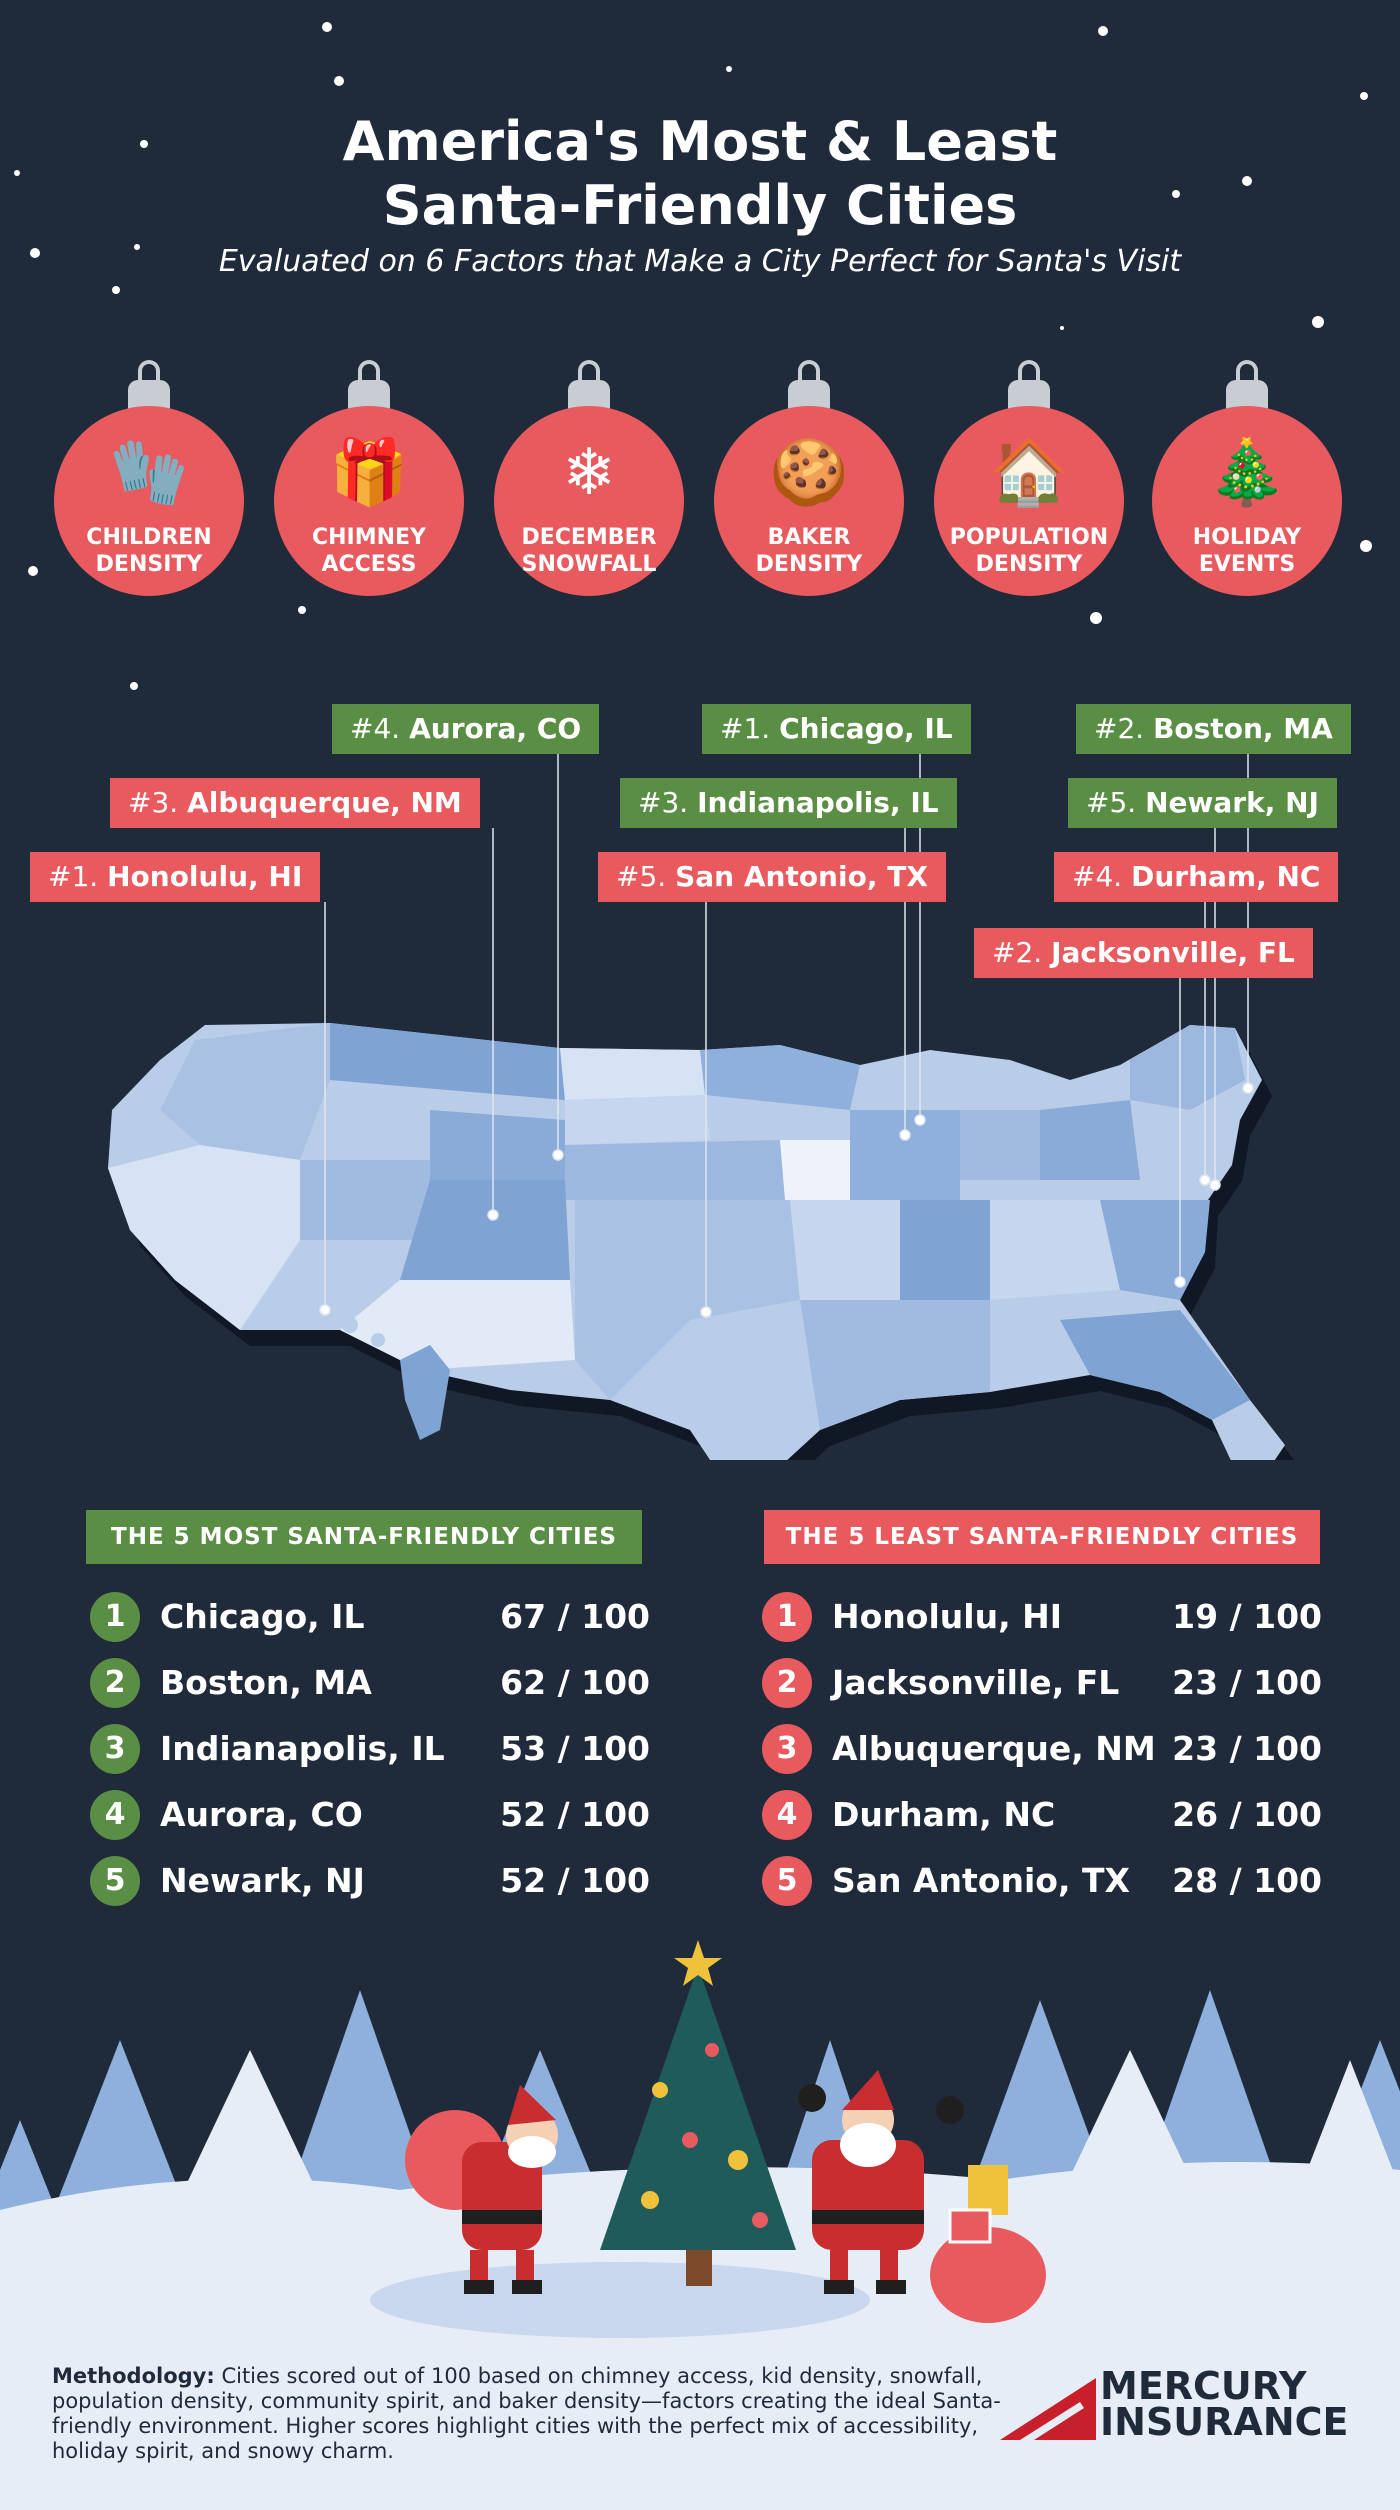 The width and height of the screenshot is (1400, 2510). I want to click on list-item: 3 Indianapolis, IL 53 / 100, so click(370, 1748).